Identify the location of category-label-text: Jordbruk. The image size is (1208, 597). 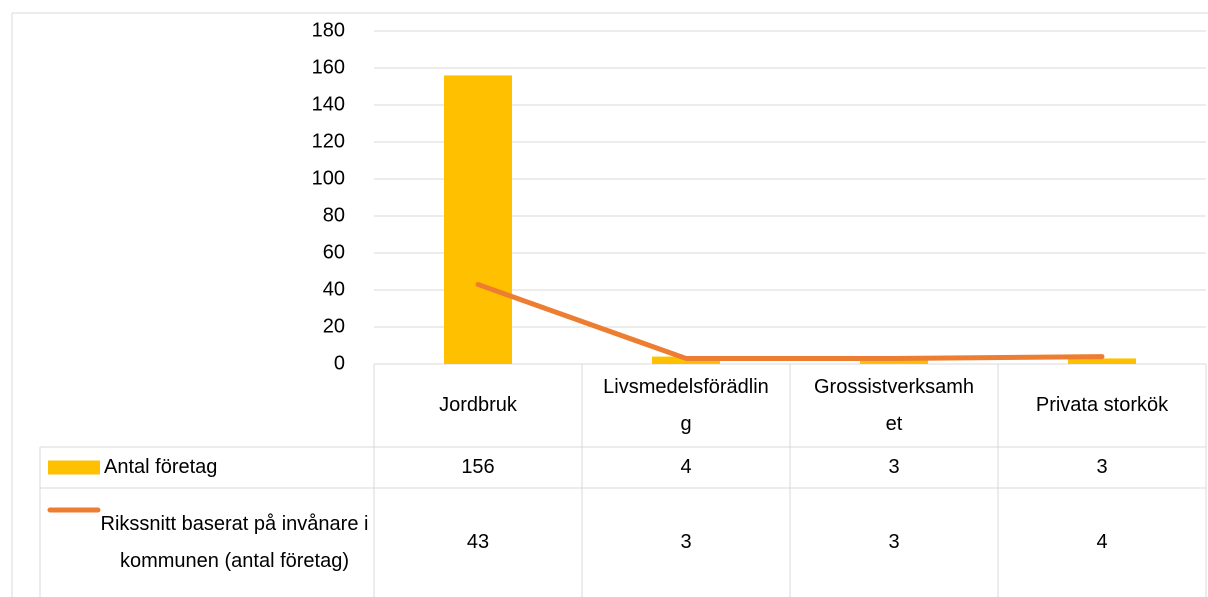
(478, 405).